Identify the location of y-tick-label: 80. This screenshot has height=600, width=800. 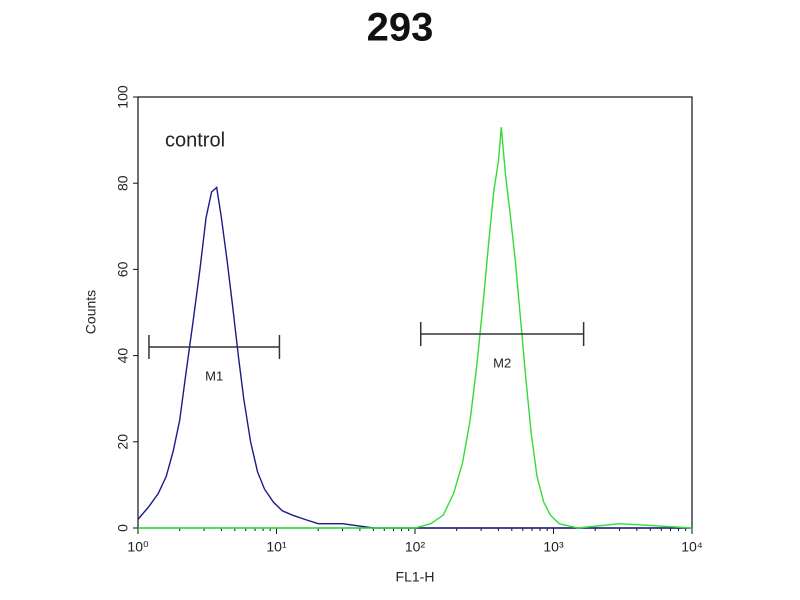
(123, 183).